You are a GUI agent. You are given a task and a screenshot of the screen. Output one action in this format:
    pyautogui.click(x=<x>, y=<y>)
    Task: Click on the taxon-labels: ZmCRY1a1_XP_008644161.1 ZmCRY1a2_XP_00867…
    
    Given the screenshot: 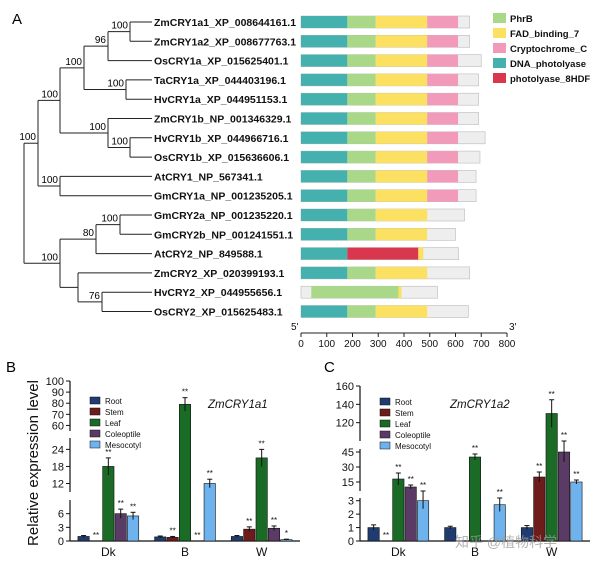 What is the action you would take?
    pyautogui.click(x=225, y=168)
    